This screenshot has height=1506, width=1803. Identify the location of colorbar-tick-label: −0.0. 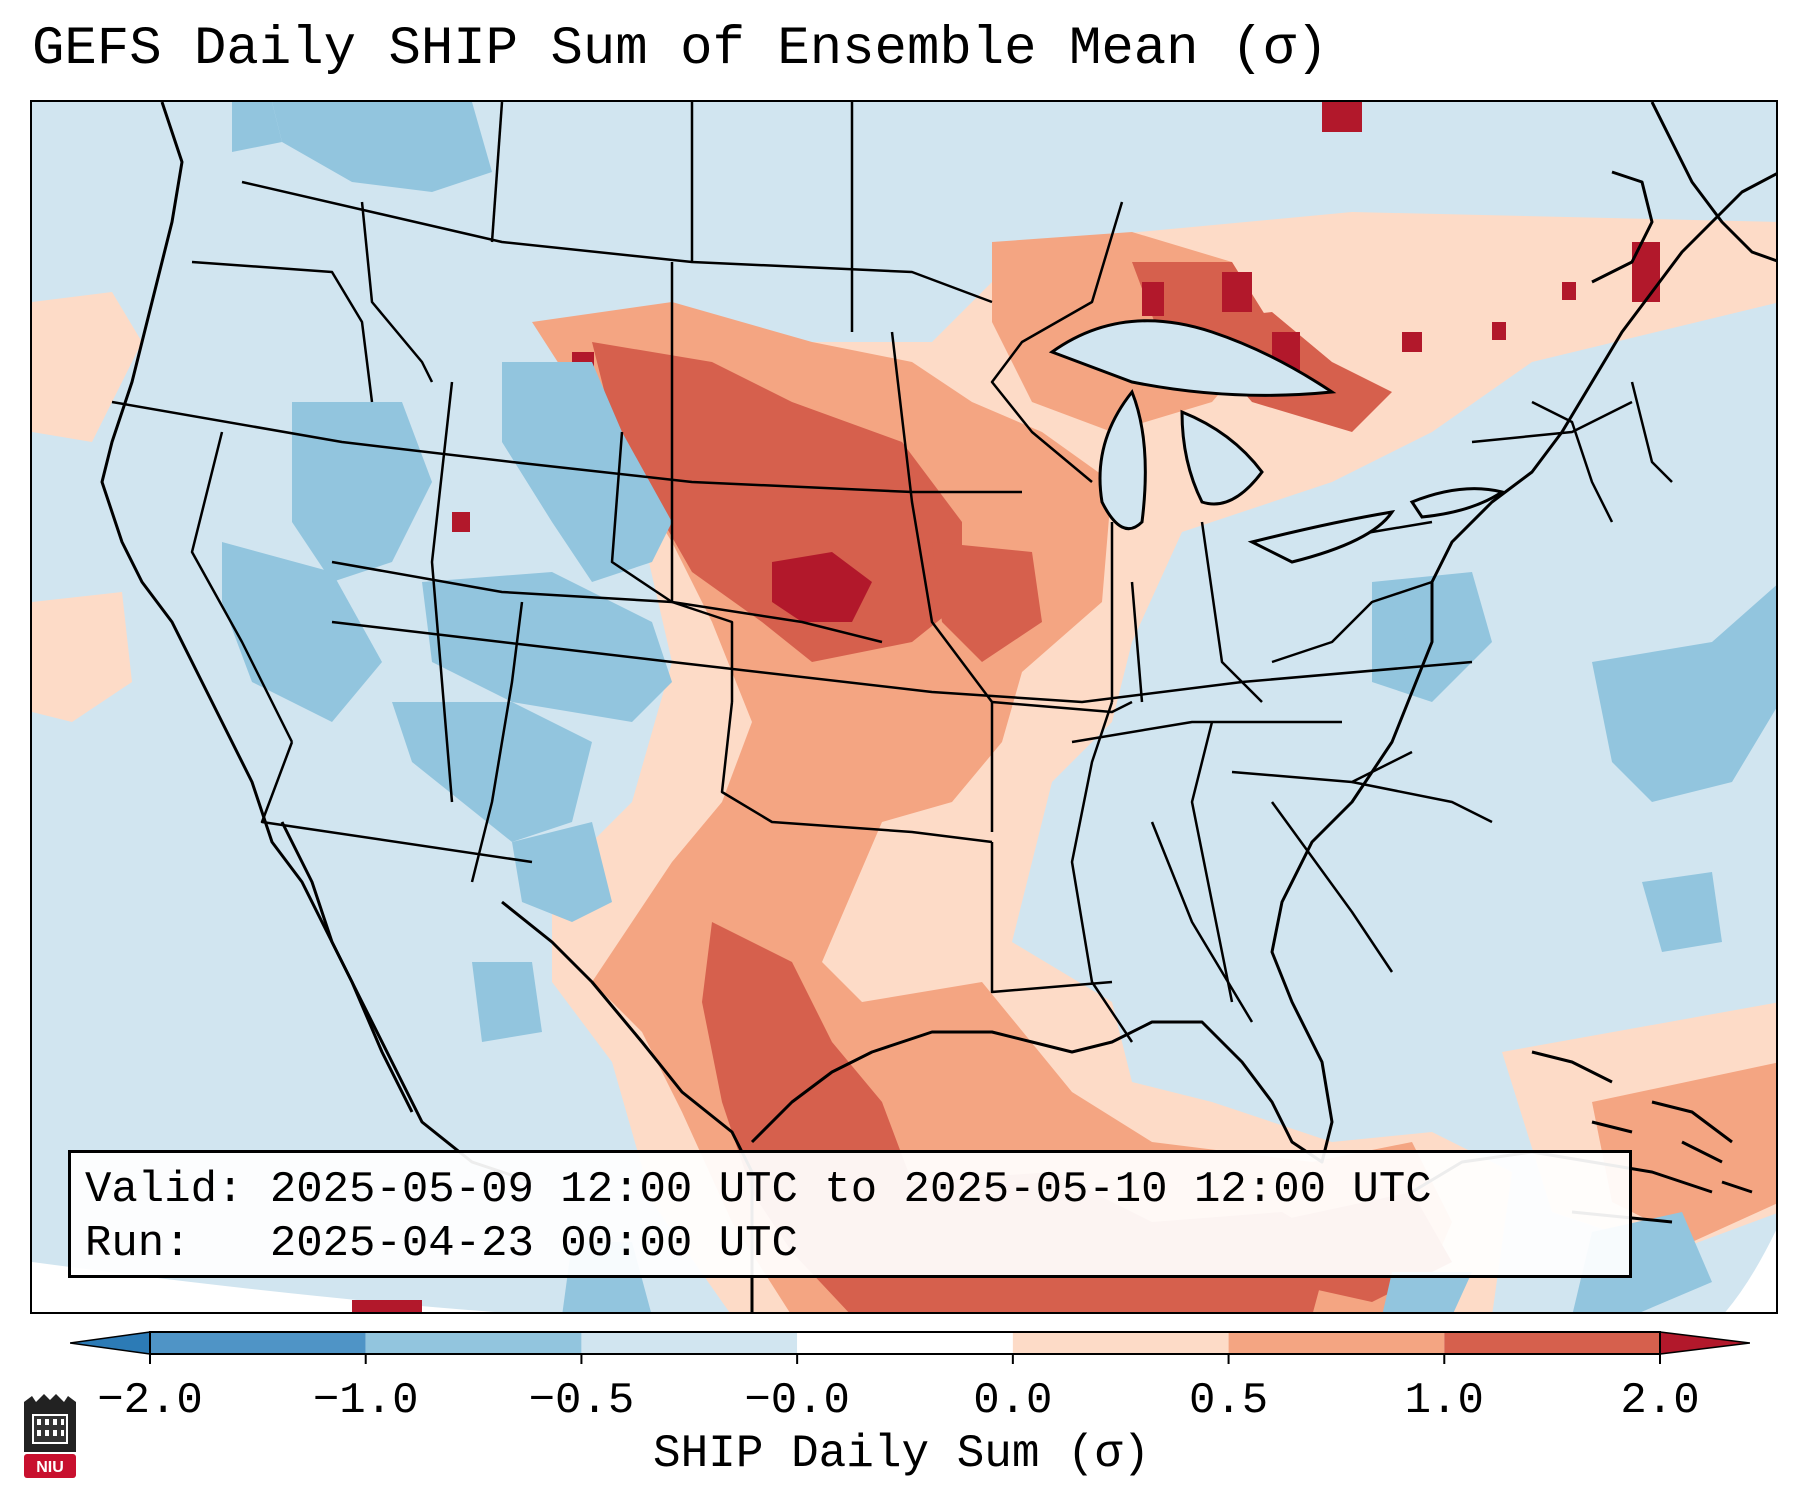
(797, 1401).